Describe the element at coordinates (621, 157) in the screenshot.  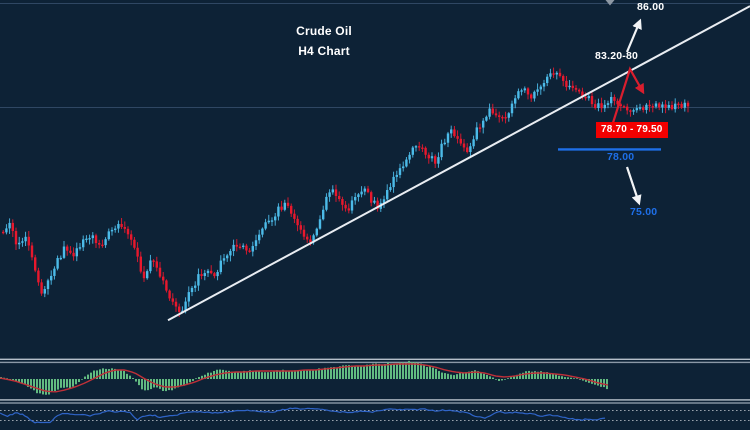
I see `support-level-label: 78.00` at that location.